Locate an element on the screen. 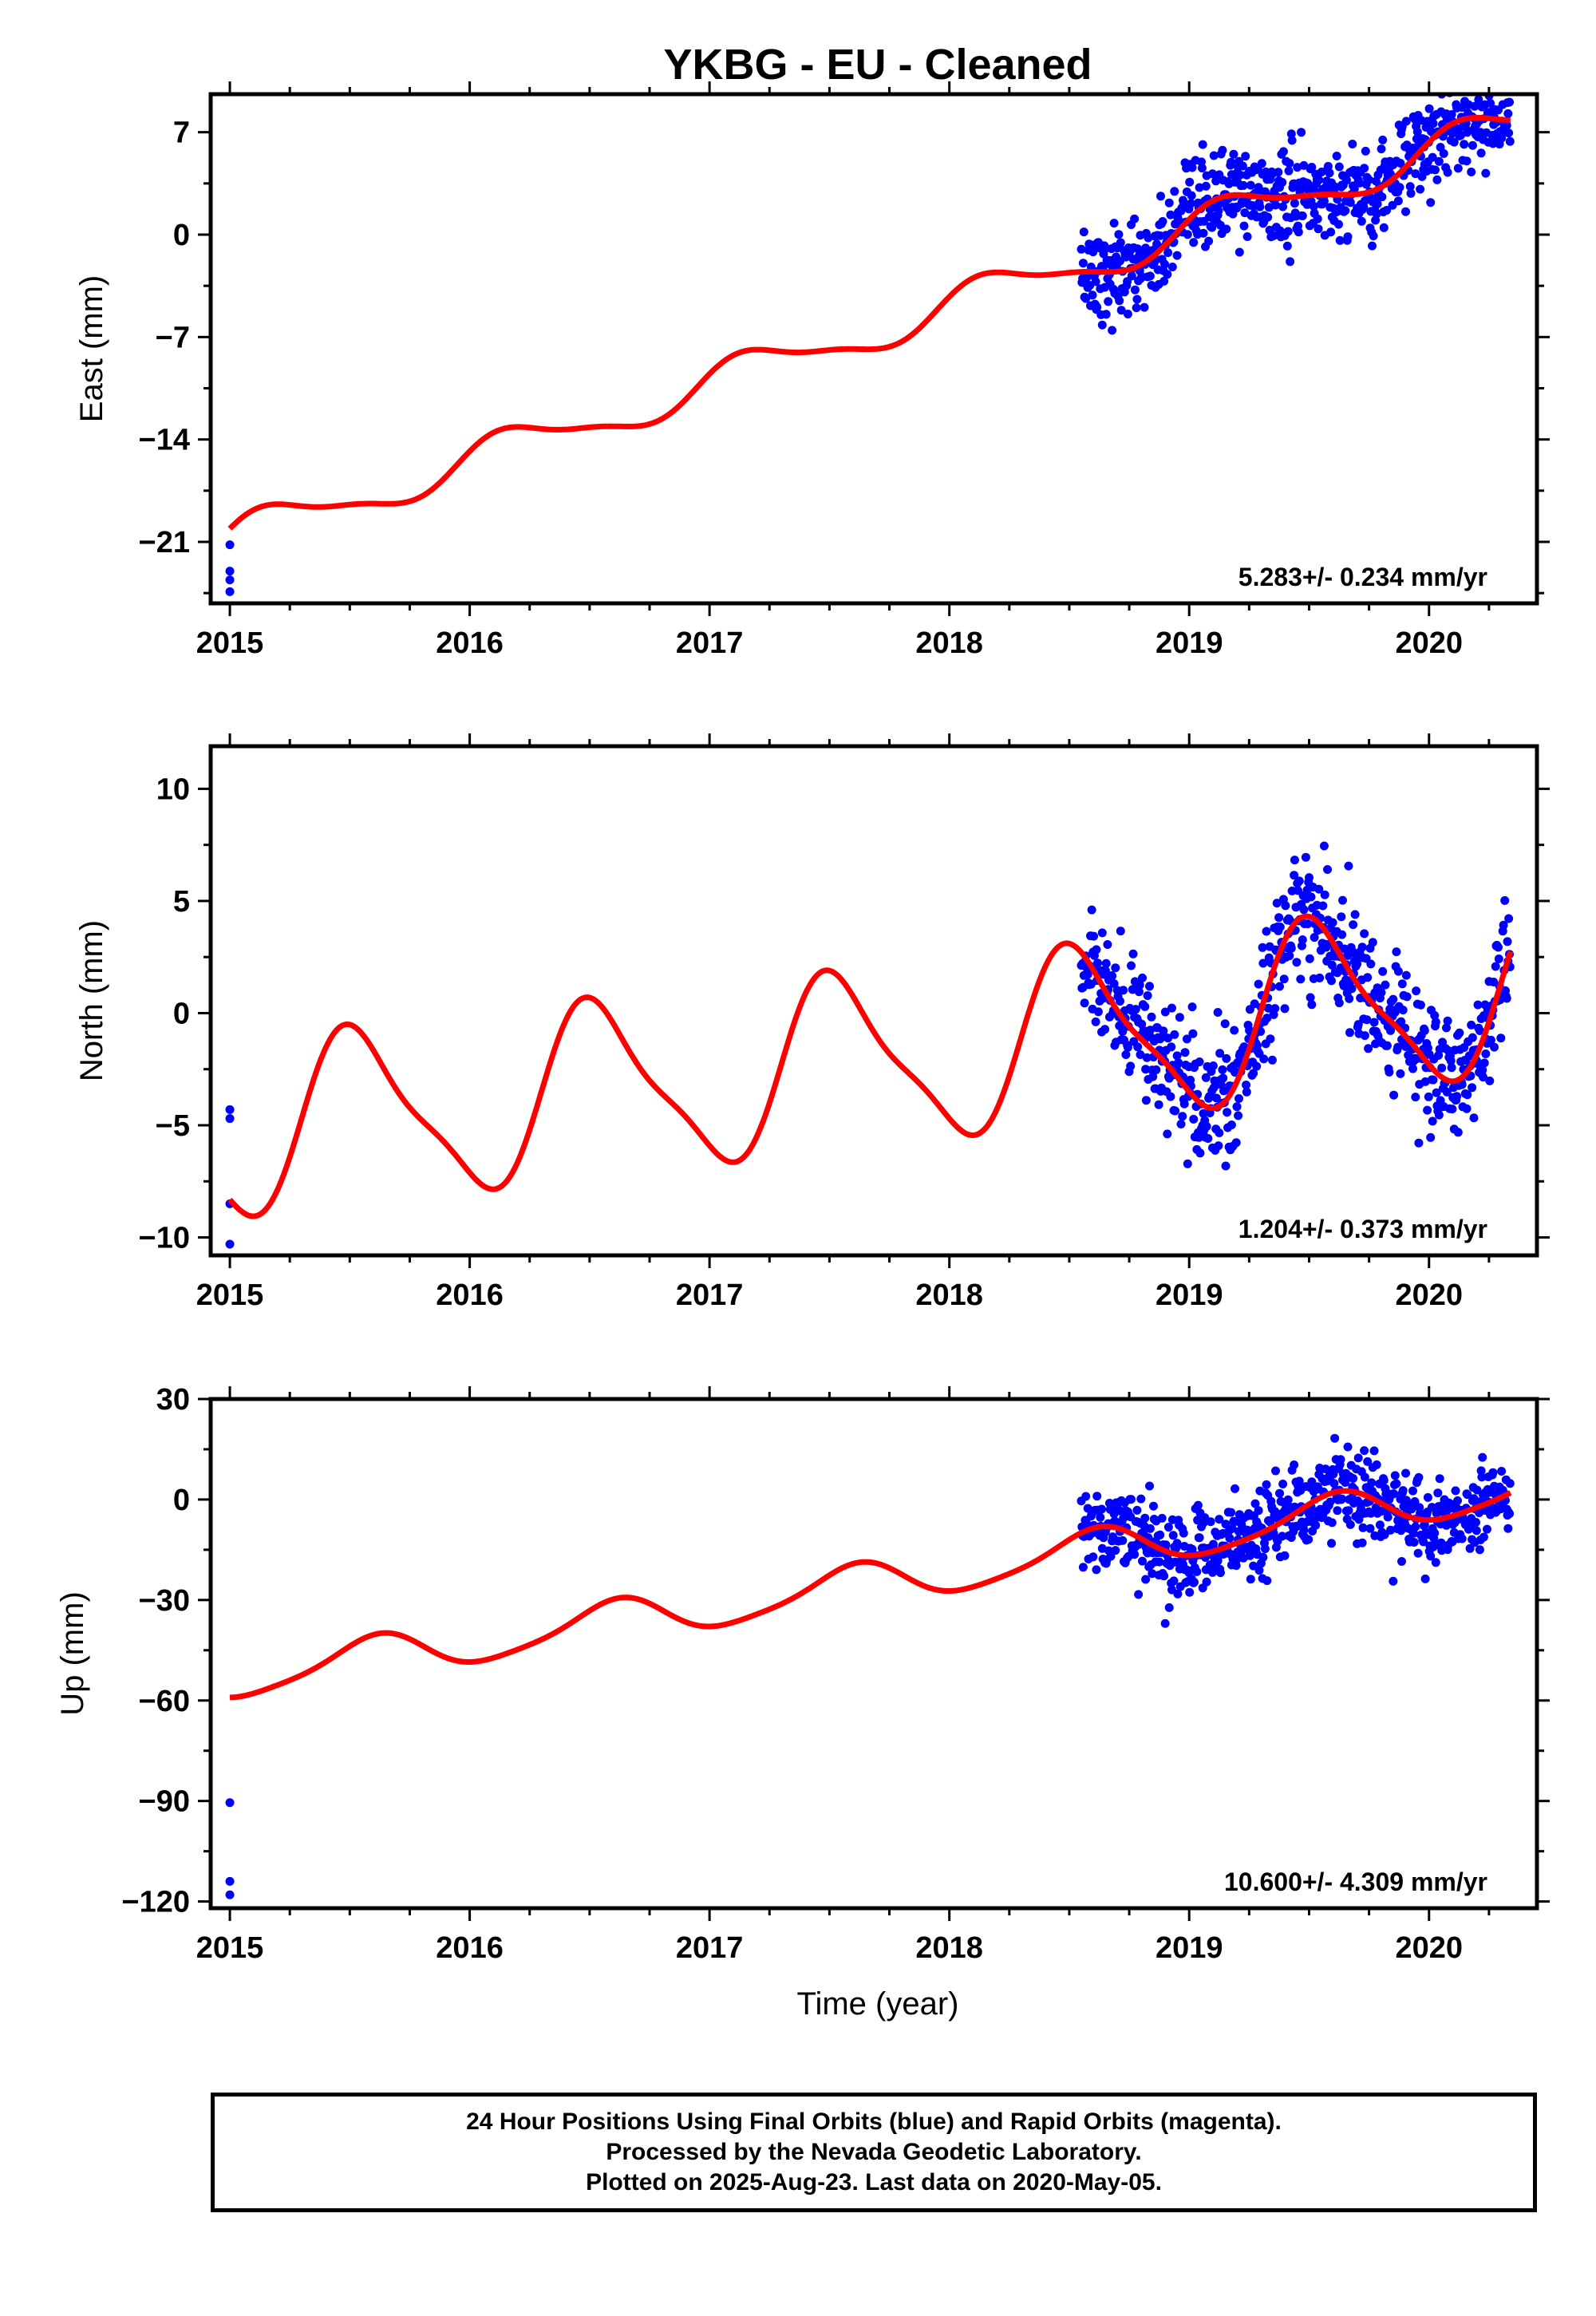  y-tick-label: 7 is located at coordinates (181, 133).